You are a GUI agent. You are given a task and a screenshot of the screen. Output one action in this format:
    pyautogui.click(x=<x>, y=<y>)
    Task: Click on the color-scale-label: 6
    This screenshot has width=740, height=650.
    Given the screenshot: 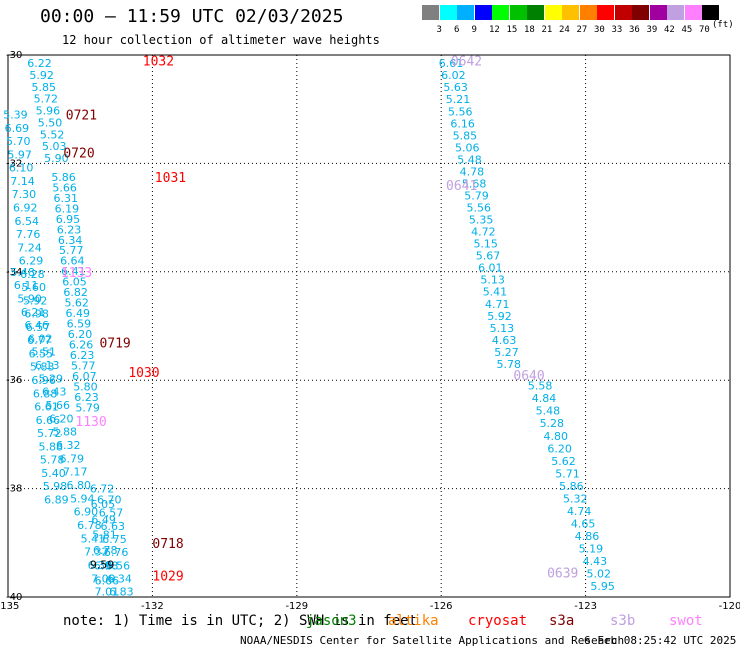 What is the action you would take?
    pyautogui.click(x=457, y=30)
    